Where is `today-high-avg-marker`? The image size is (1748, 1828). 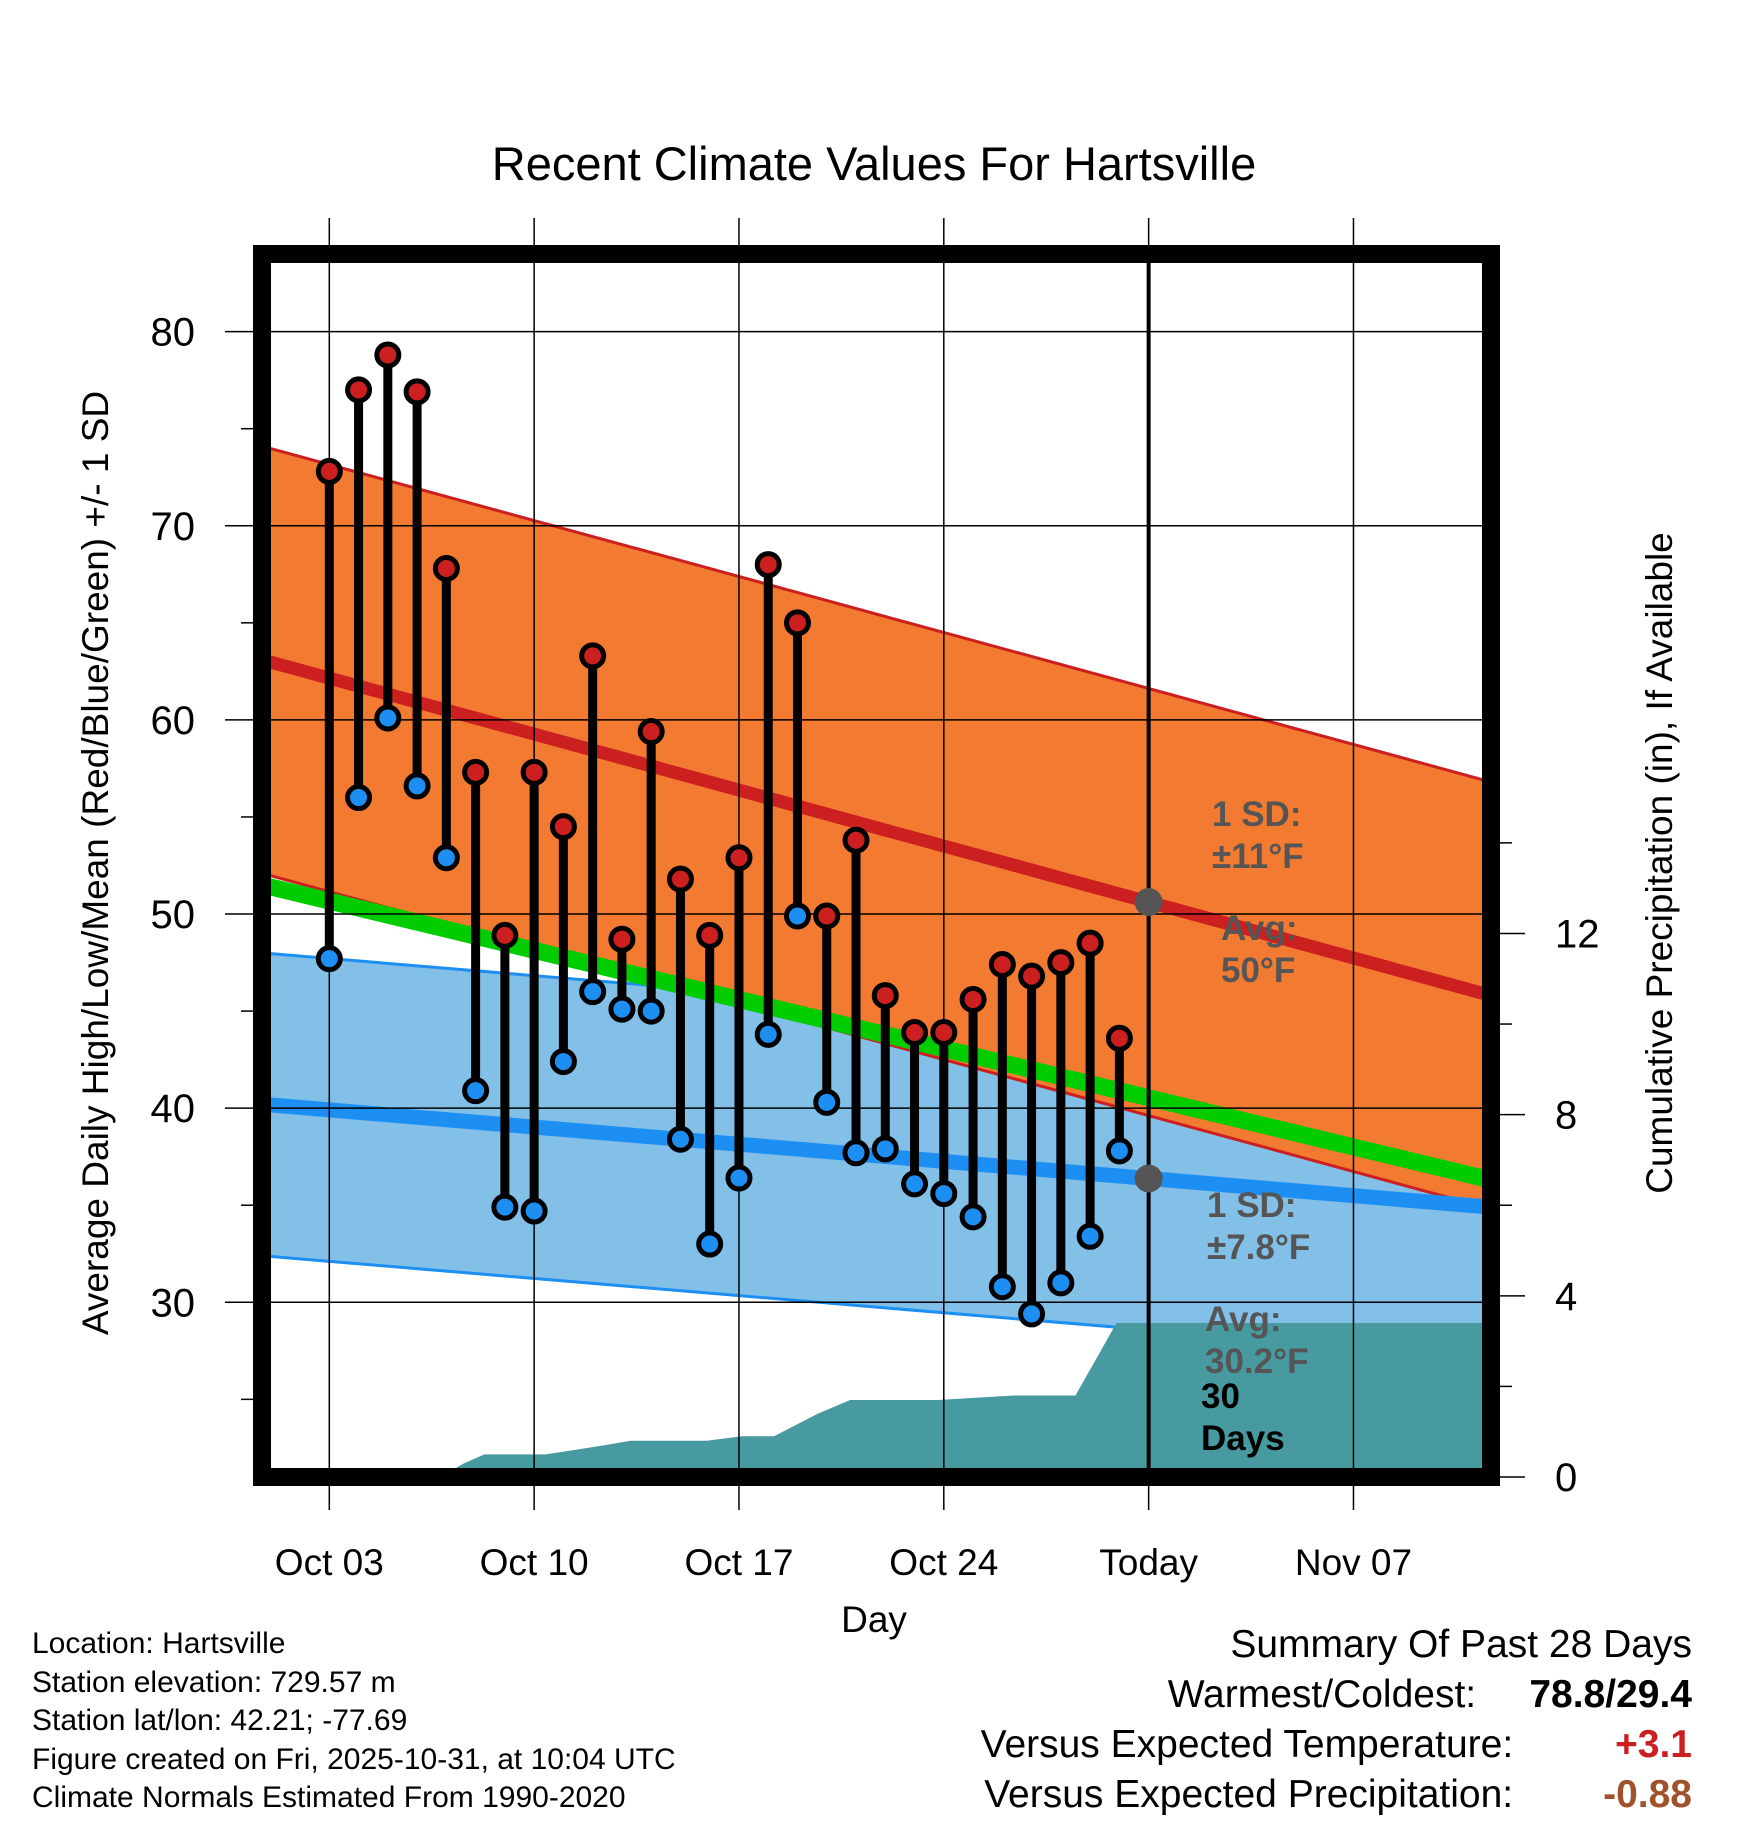 today-high-avg-marker is located at coordinates (1148, 902).